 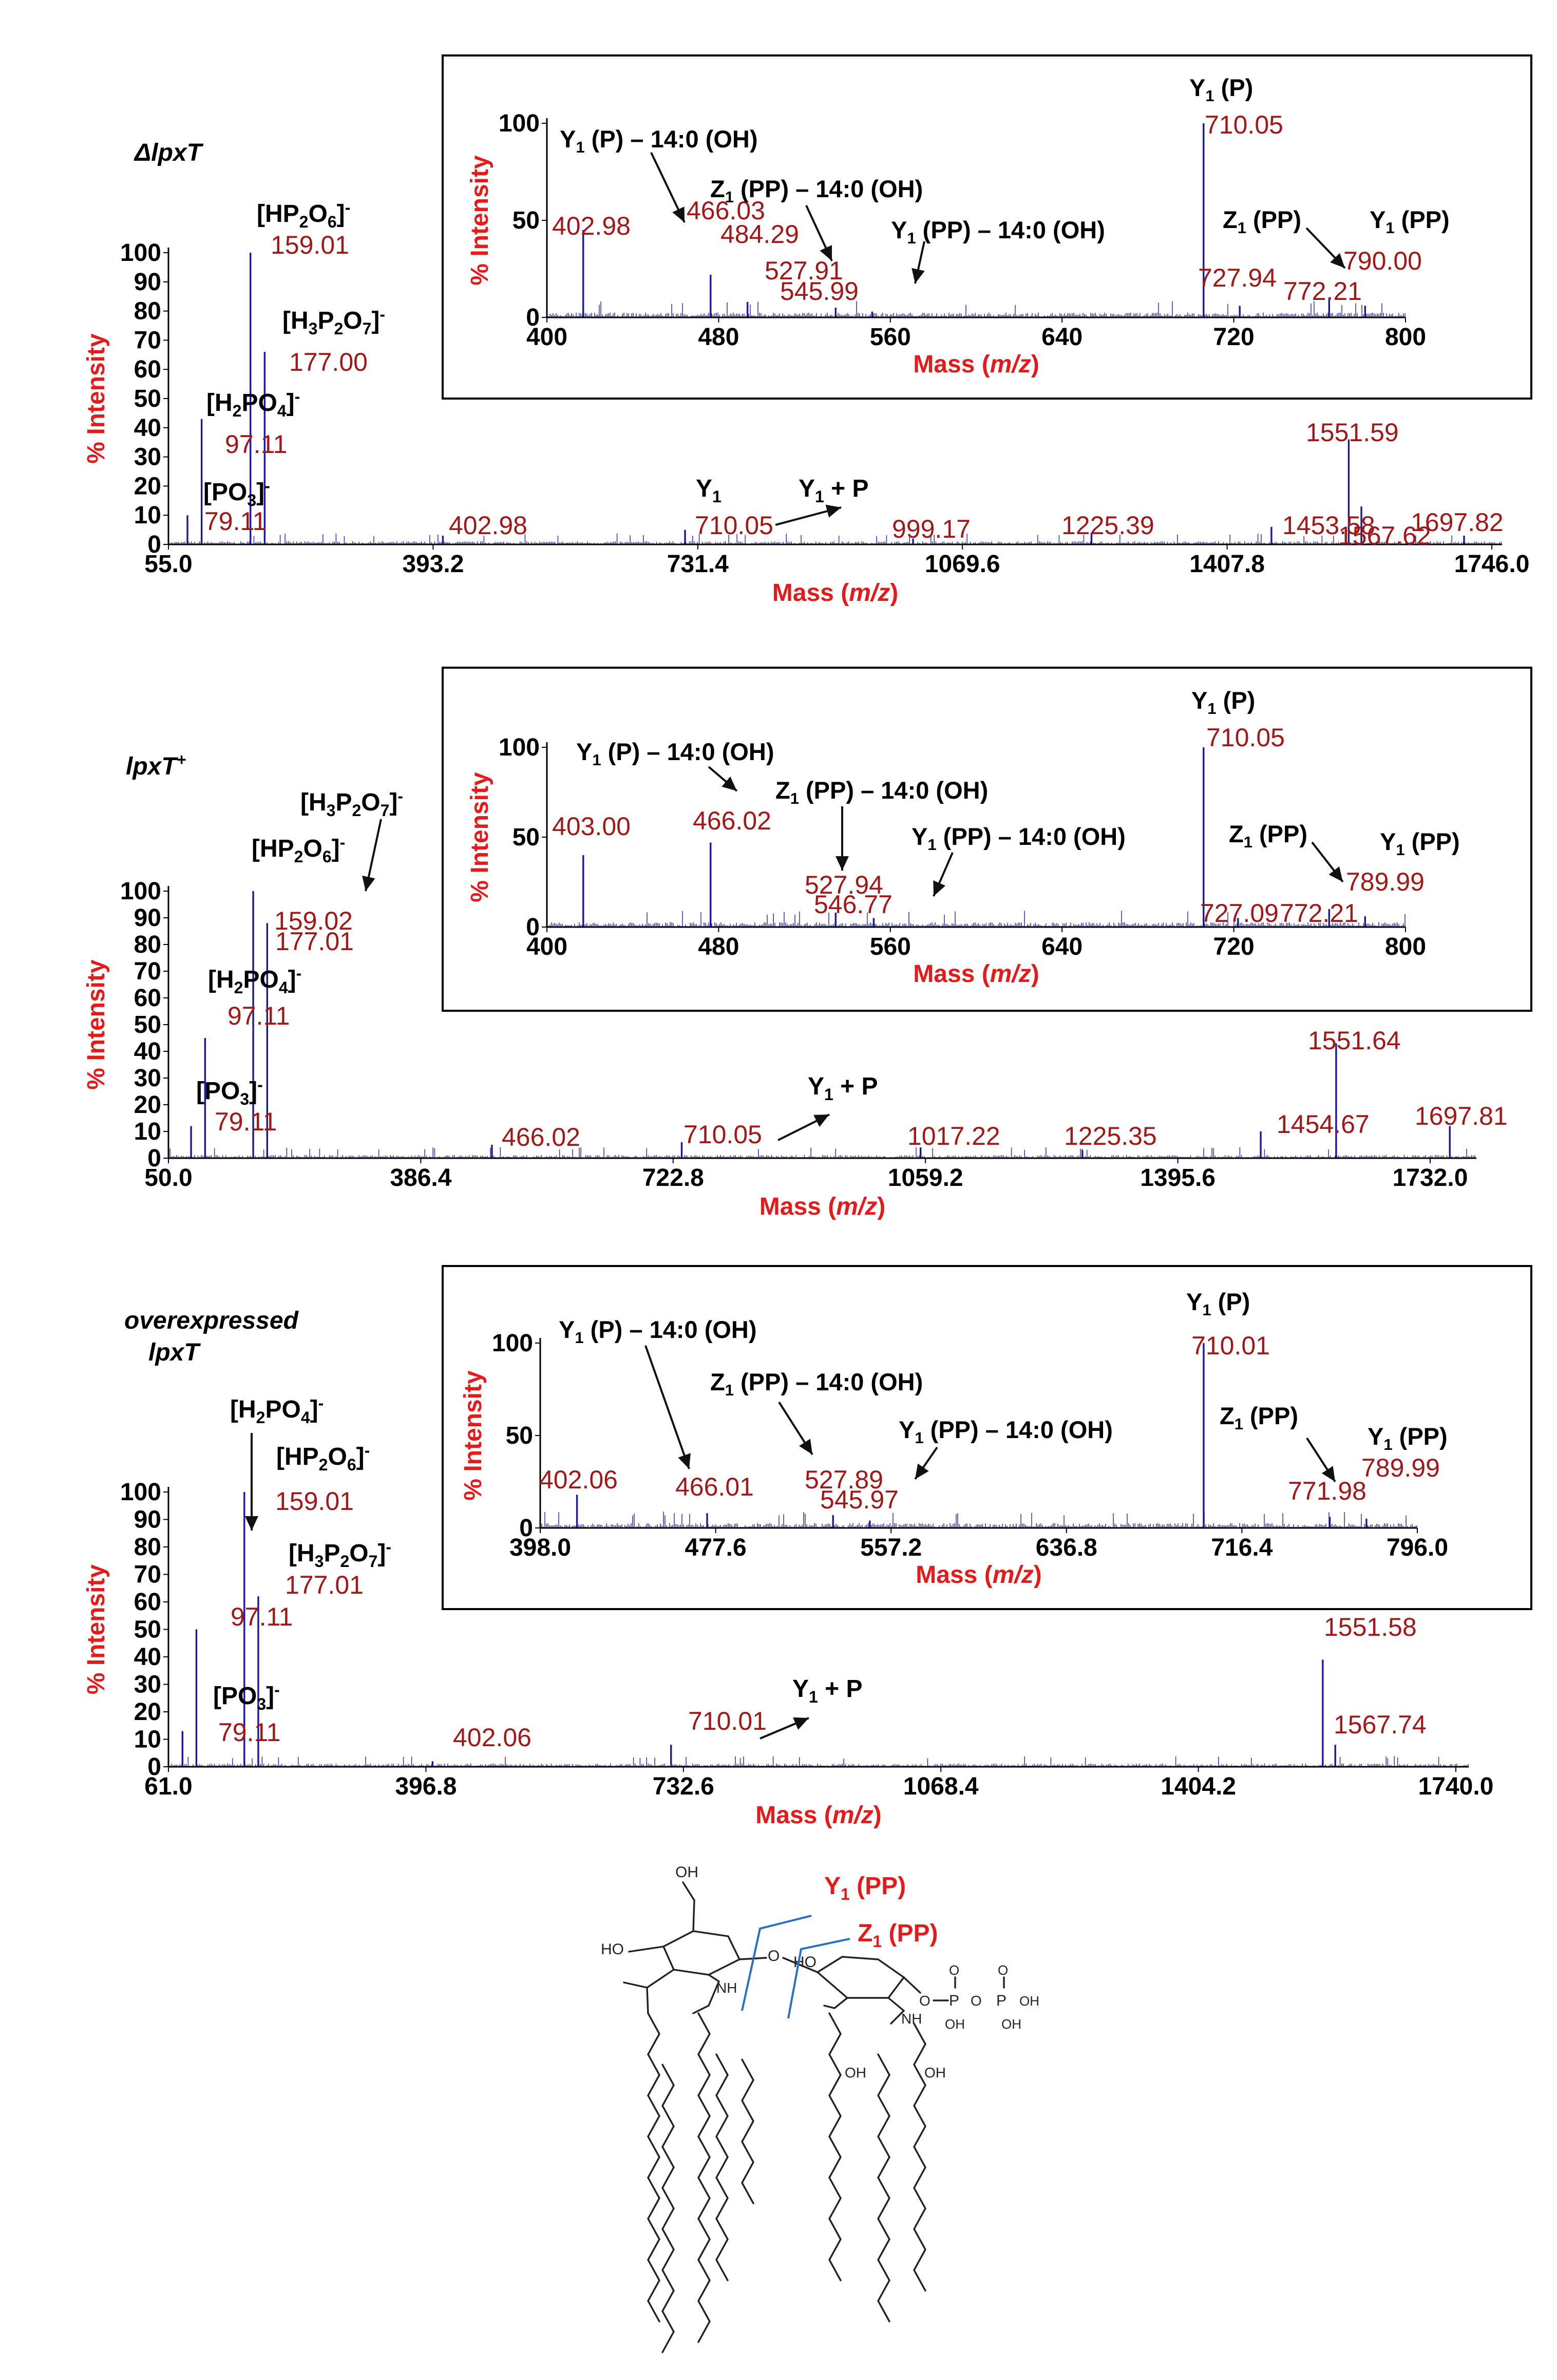 What do you see at coordinates (1461, 1116) in the screenshot?
I see `peak-label: 1697.81` at bounding box center [1461, 1116].